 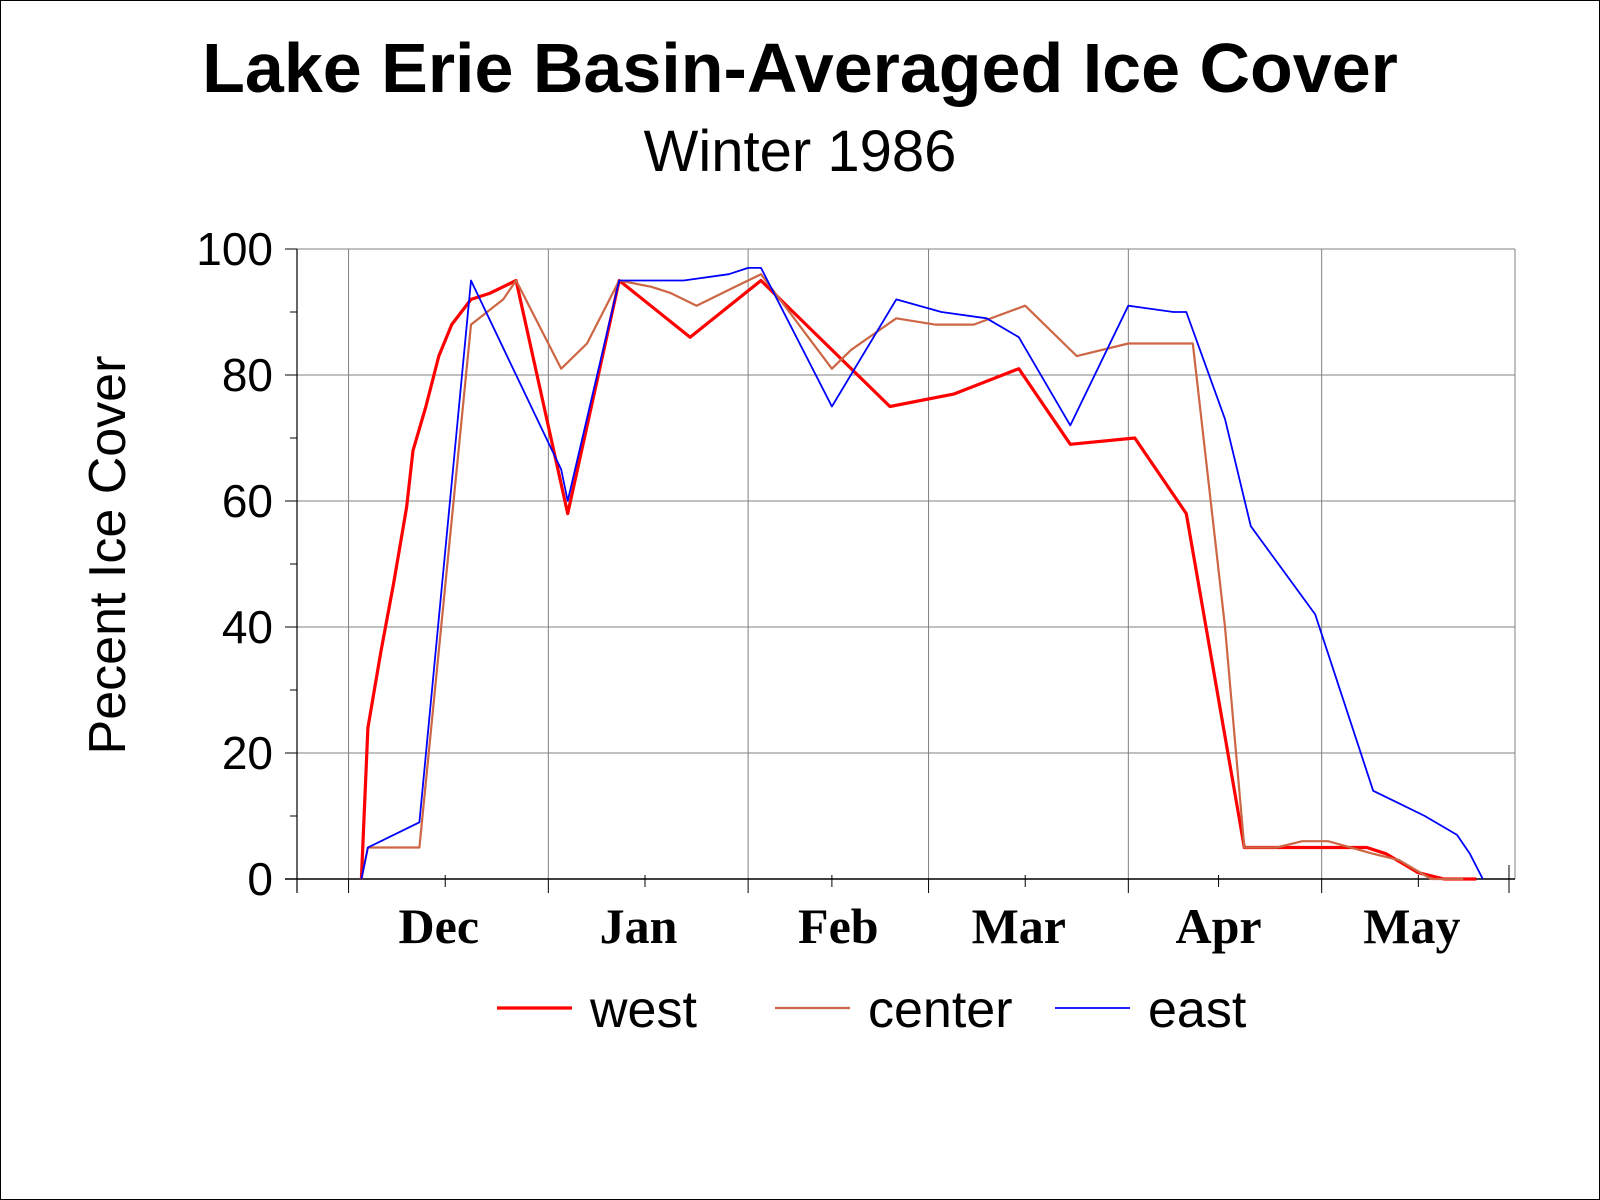 What do you see at coordinates (643, 1010) in the screenshot?
I see `legend-label-west: west` at bounding box center [643, 1010].